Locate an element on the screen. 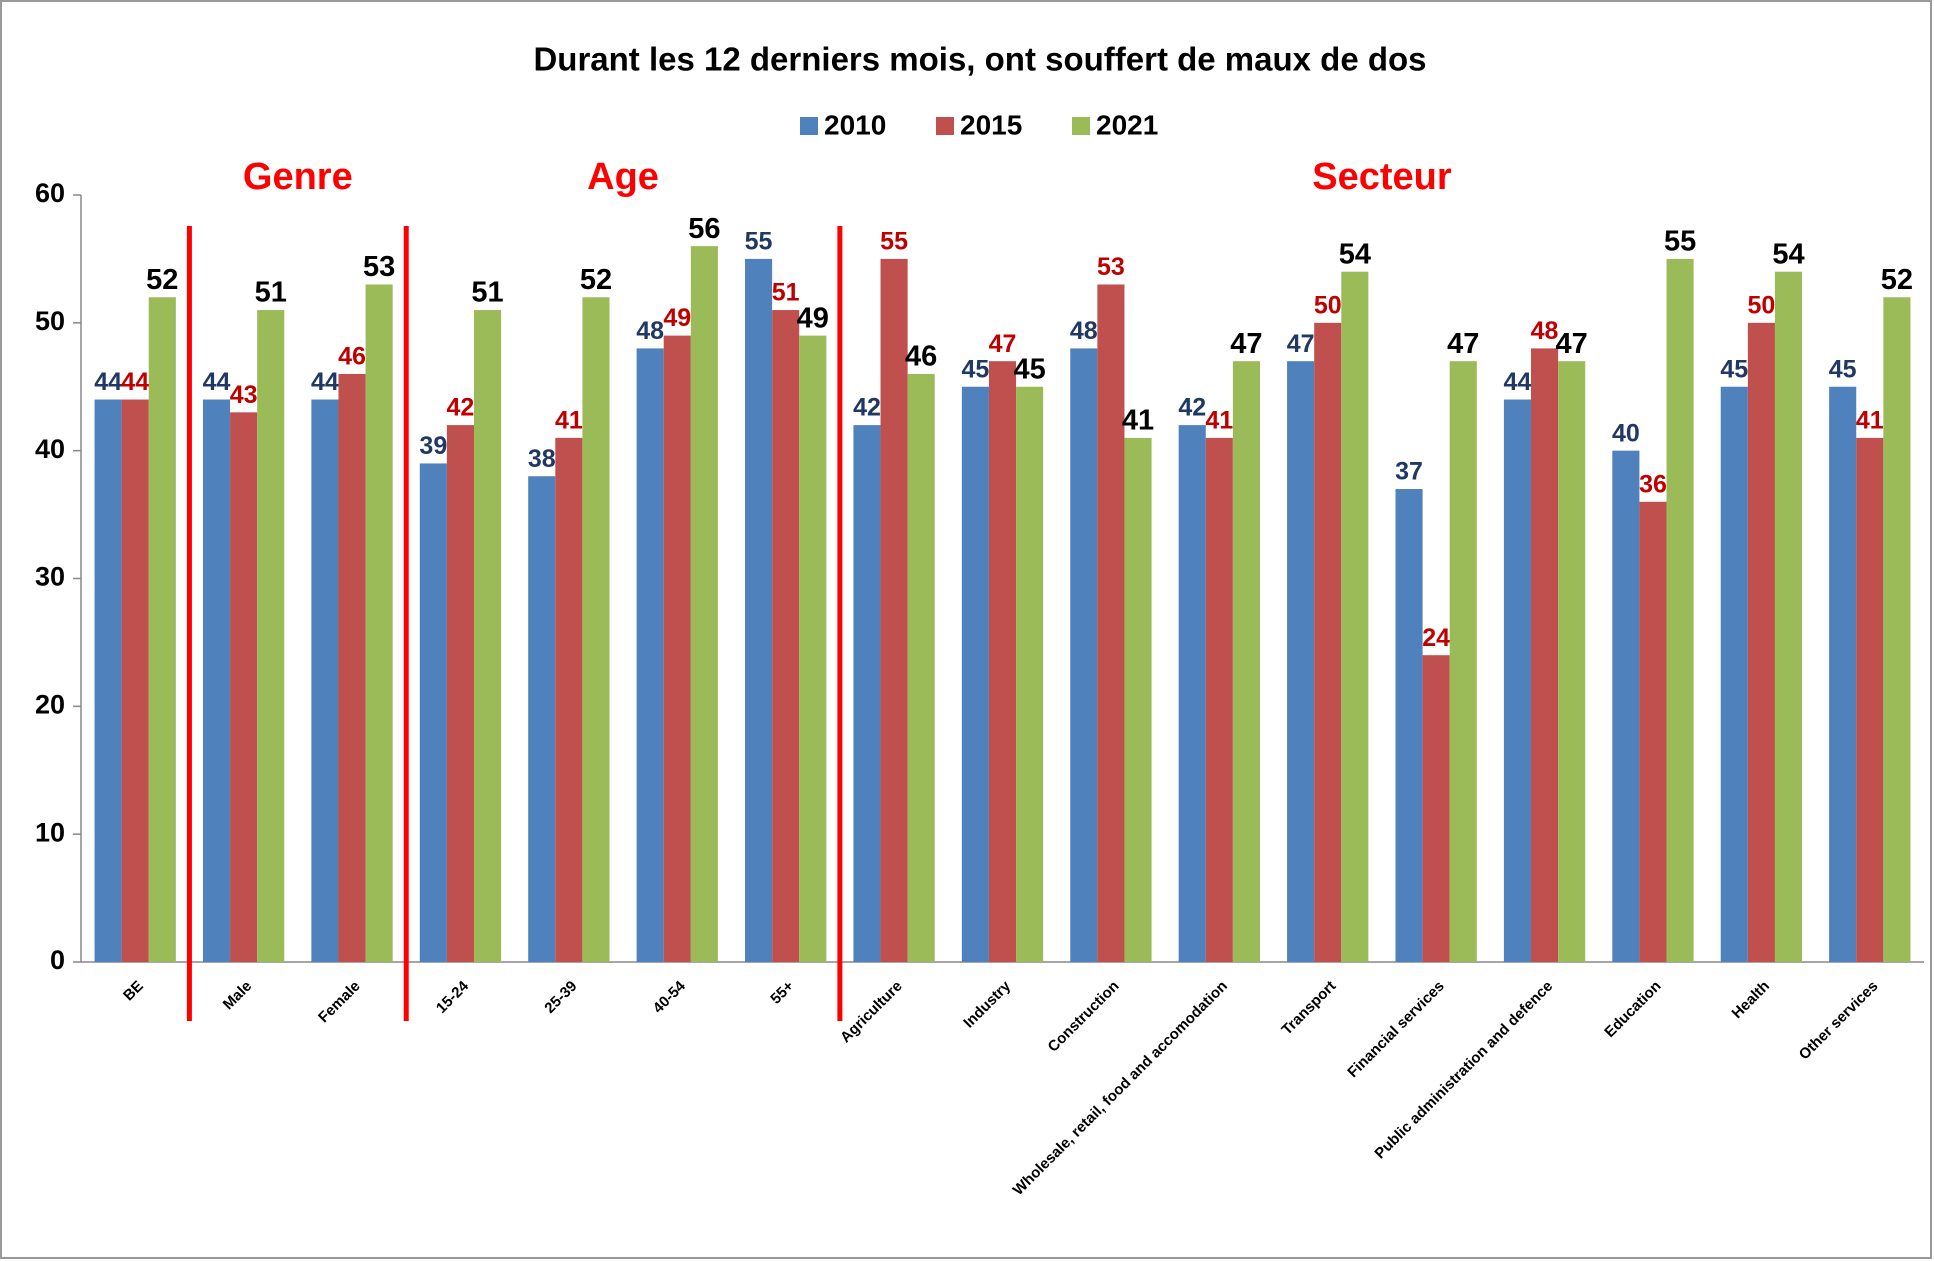 Image resolution: width=1934 pixels, height=1261 pixels. data-label: 39 is located at coordinates (433, 446).